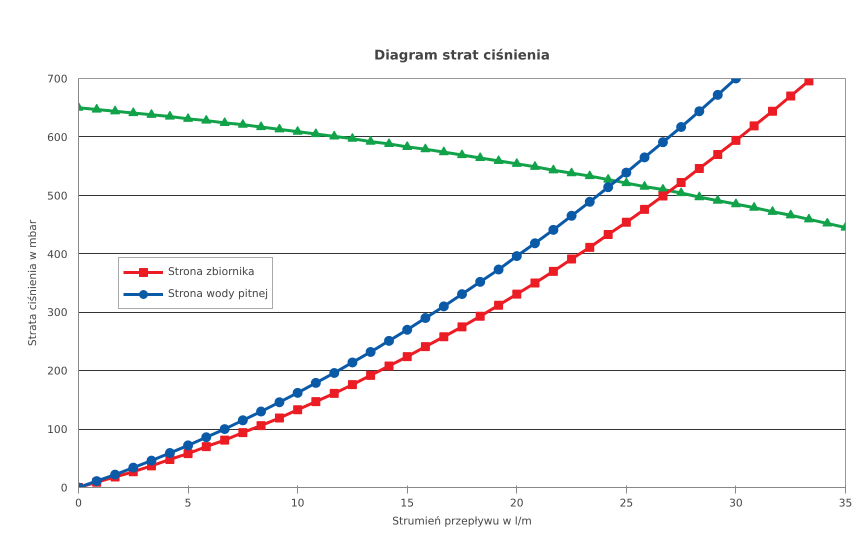  Describe the element at coordinates (78, 503) in the screenshot. I see `x-tick-label: 0` at that location.